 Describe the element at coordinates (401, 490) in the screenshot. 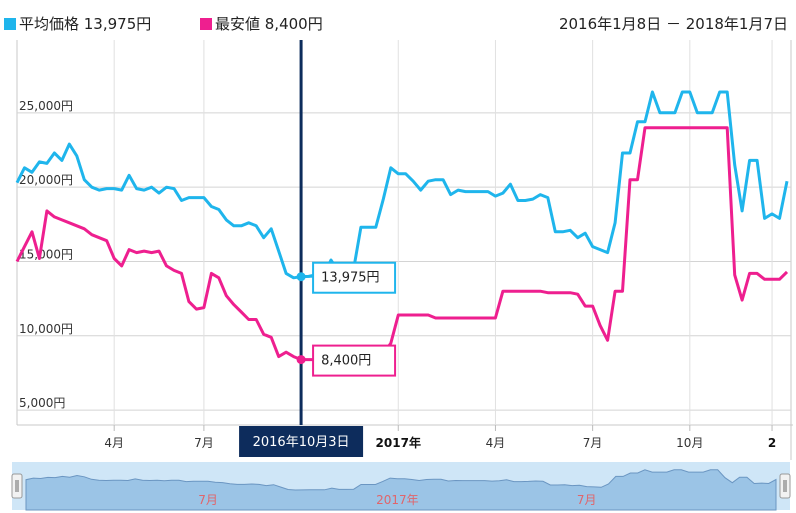

I see `navigator-series-area` at that location.